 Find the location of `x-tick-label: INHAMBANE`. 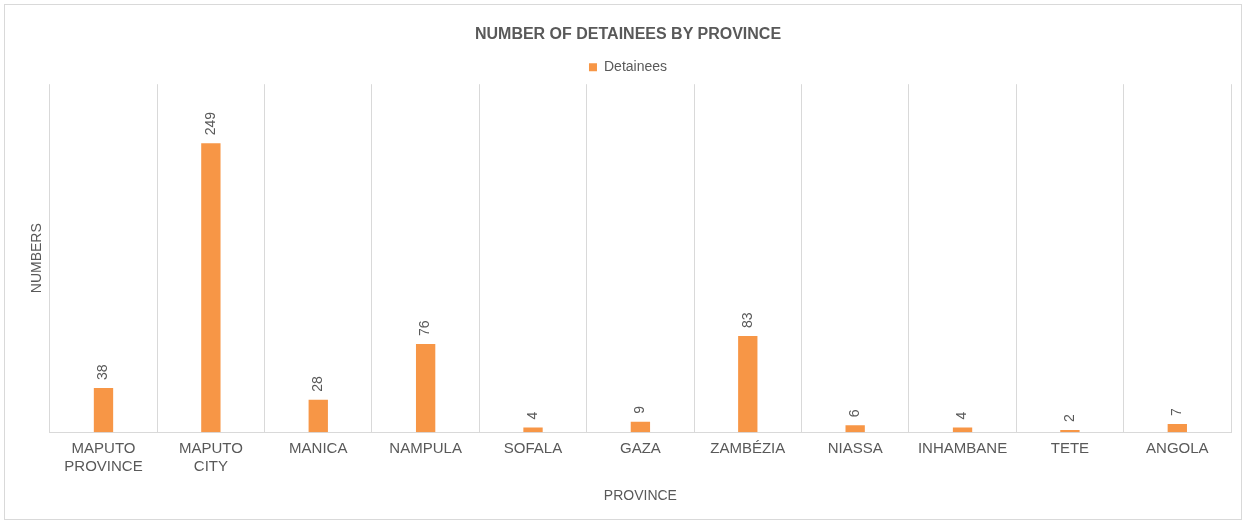

x-tick-label: INHAMBANE is located at coordinates (962, 448).